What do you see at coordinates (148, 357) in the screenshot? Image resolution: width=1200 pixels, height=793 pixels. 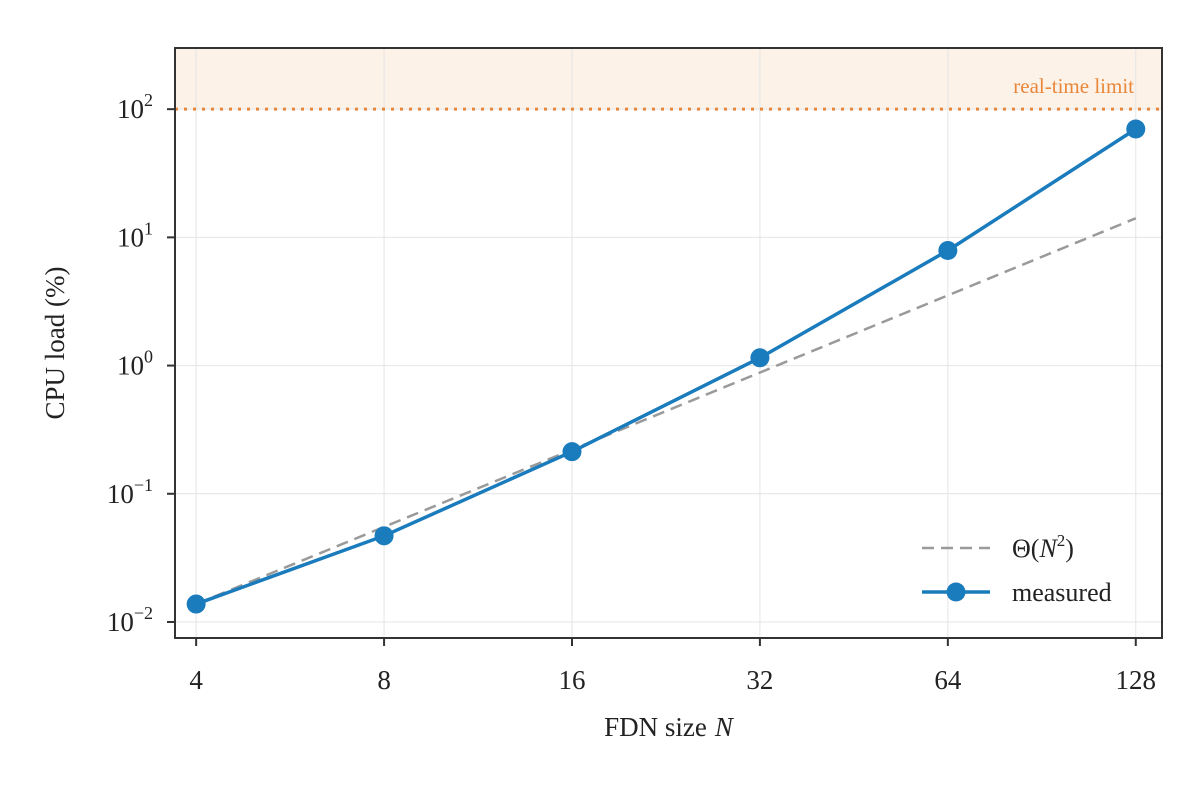 I see `y-tick-exponent: 0` at bounding box center [148, 357].